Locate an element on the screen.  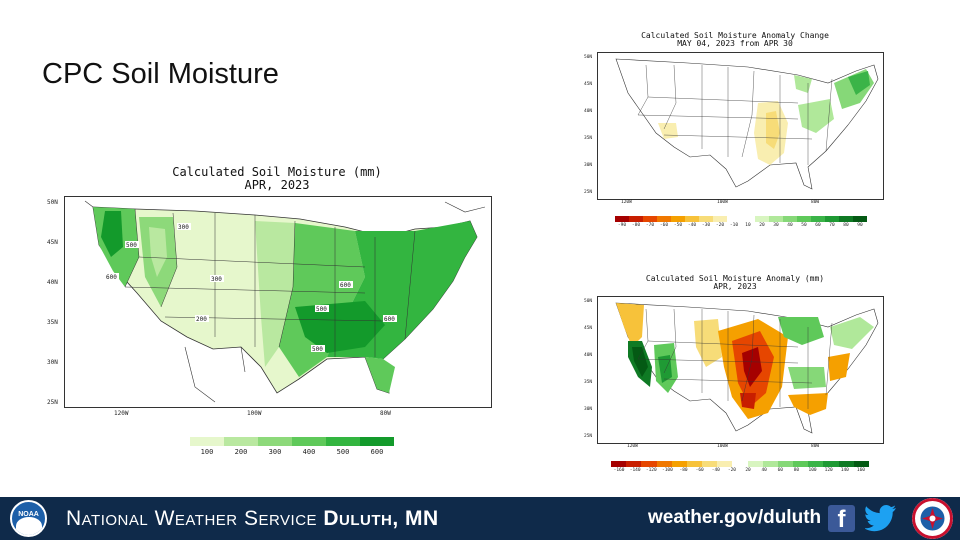
facebook-icon: f is located at coordinates (841, 519).